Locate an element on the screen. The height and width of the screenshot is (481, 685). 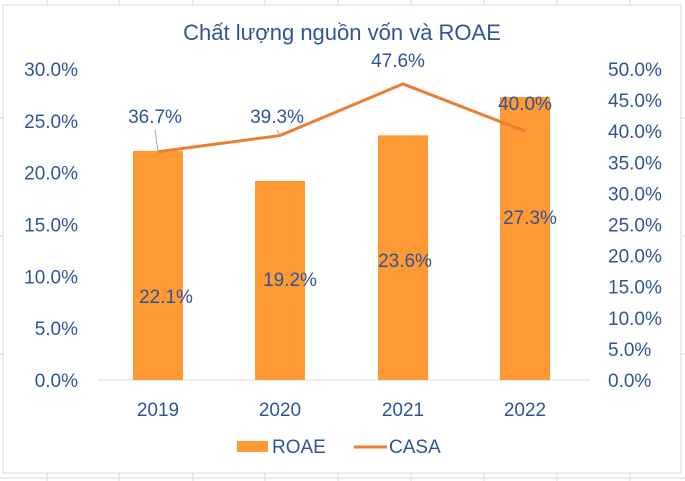
line-data-label: 39.3% is located at coordinates (277, 117).